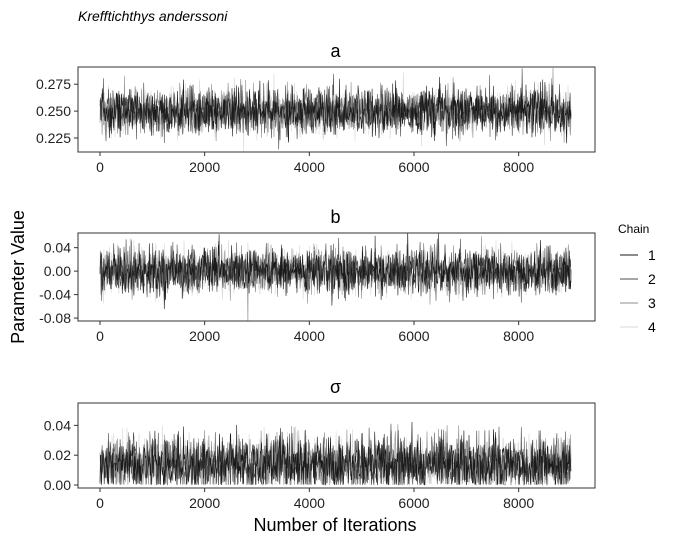 This screenshot has width=673, height=542. Describe the element at coordinates (637, 278) in the screenshot. I see `legend: Chain 1 2 3 4` at that location.